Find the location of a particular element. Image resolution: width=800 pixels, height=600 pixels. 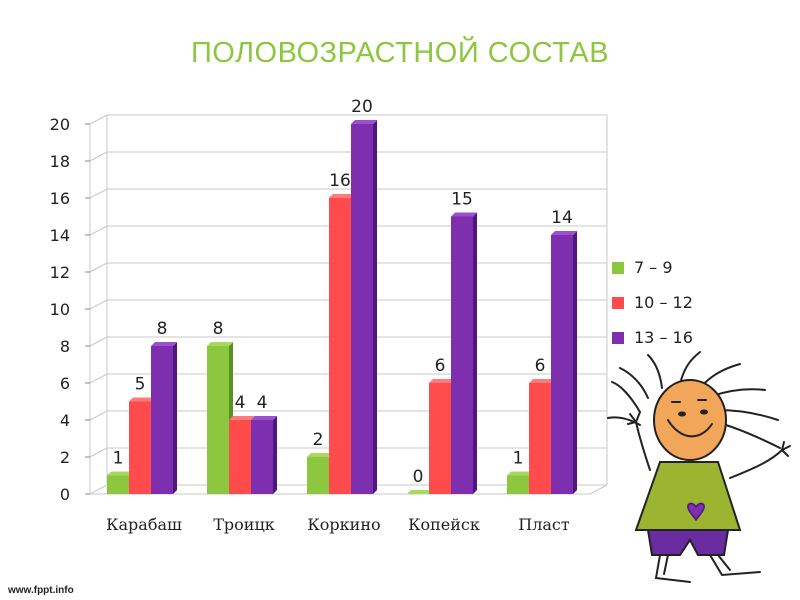

y-tick-label: 2 is located at coordinates (65, 457).